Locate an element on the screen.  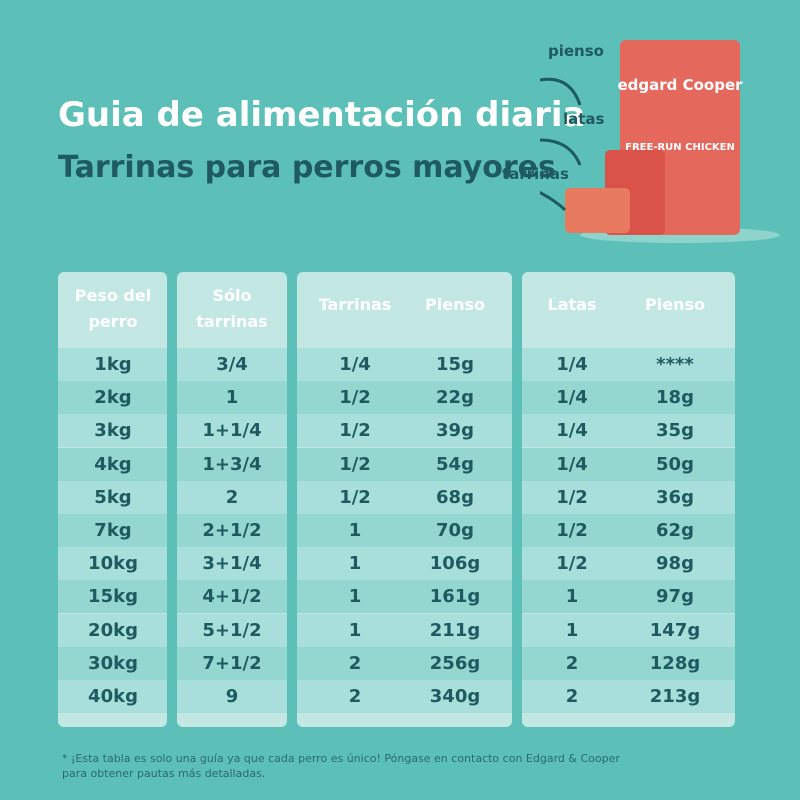
cell: 340g is located at coordinates (455, 696).